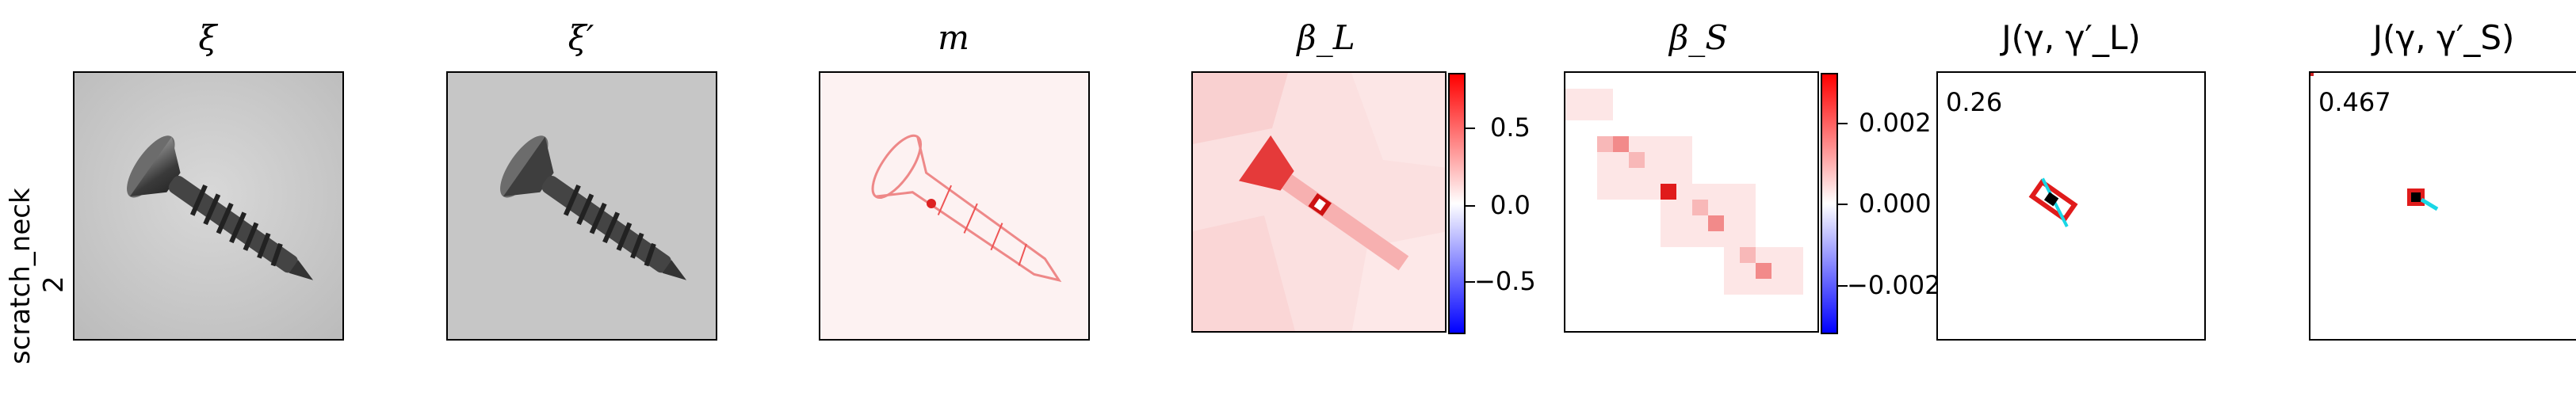 The width and height of the screenshot is (2576, 396). Describe the element at coordinates (1895, 203) in the screenshot. I see `colorbar-beta-s-label: 0.000` at that location.